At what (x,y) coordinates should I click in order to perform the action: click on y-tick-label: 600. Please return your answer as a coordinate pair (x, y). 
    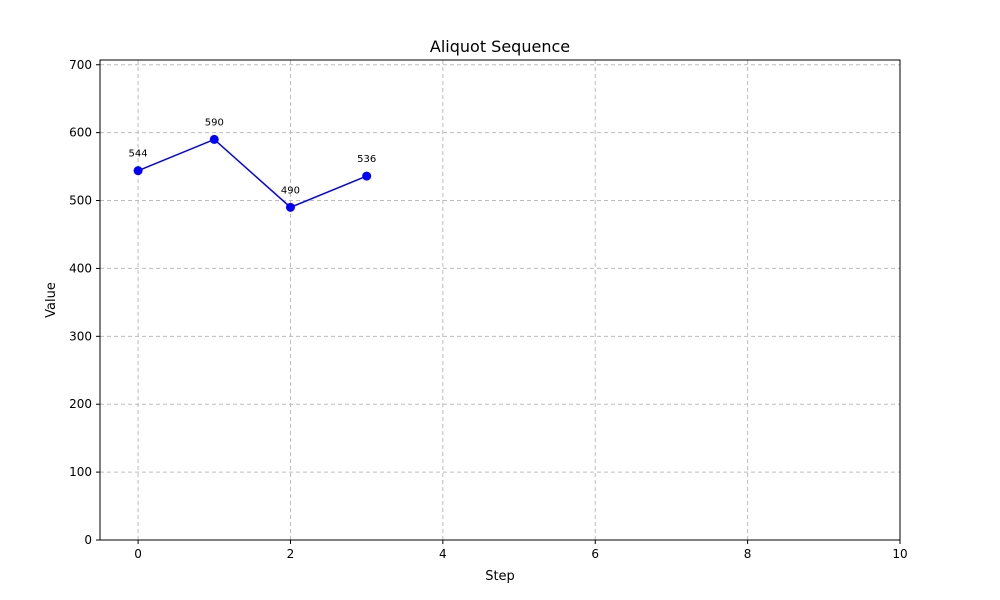
    Looking at the image, I should click on (80, 133).